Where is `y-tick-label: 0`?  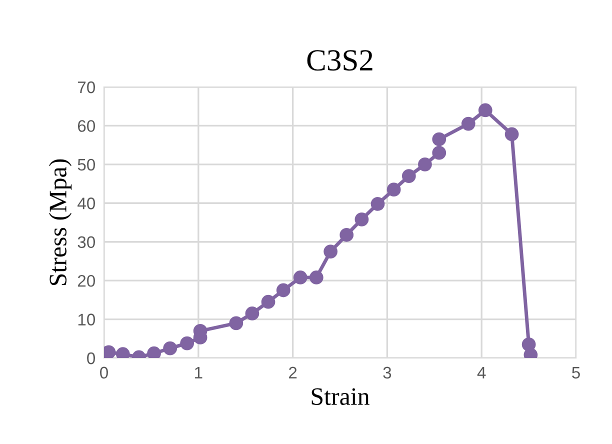
y-tick-label: 0 is located at coordinates (91, 358).